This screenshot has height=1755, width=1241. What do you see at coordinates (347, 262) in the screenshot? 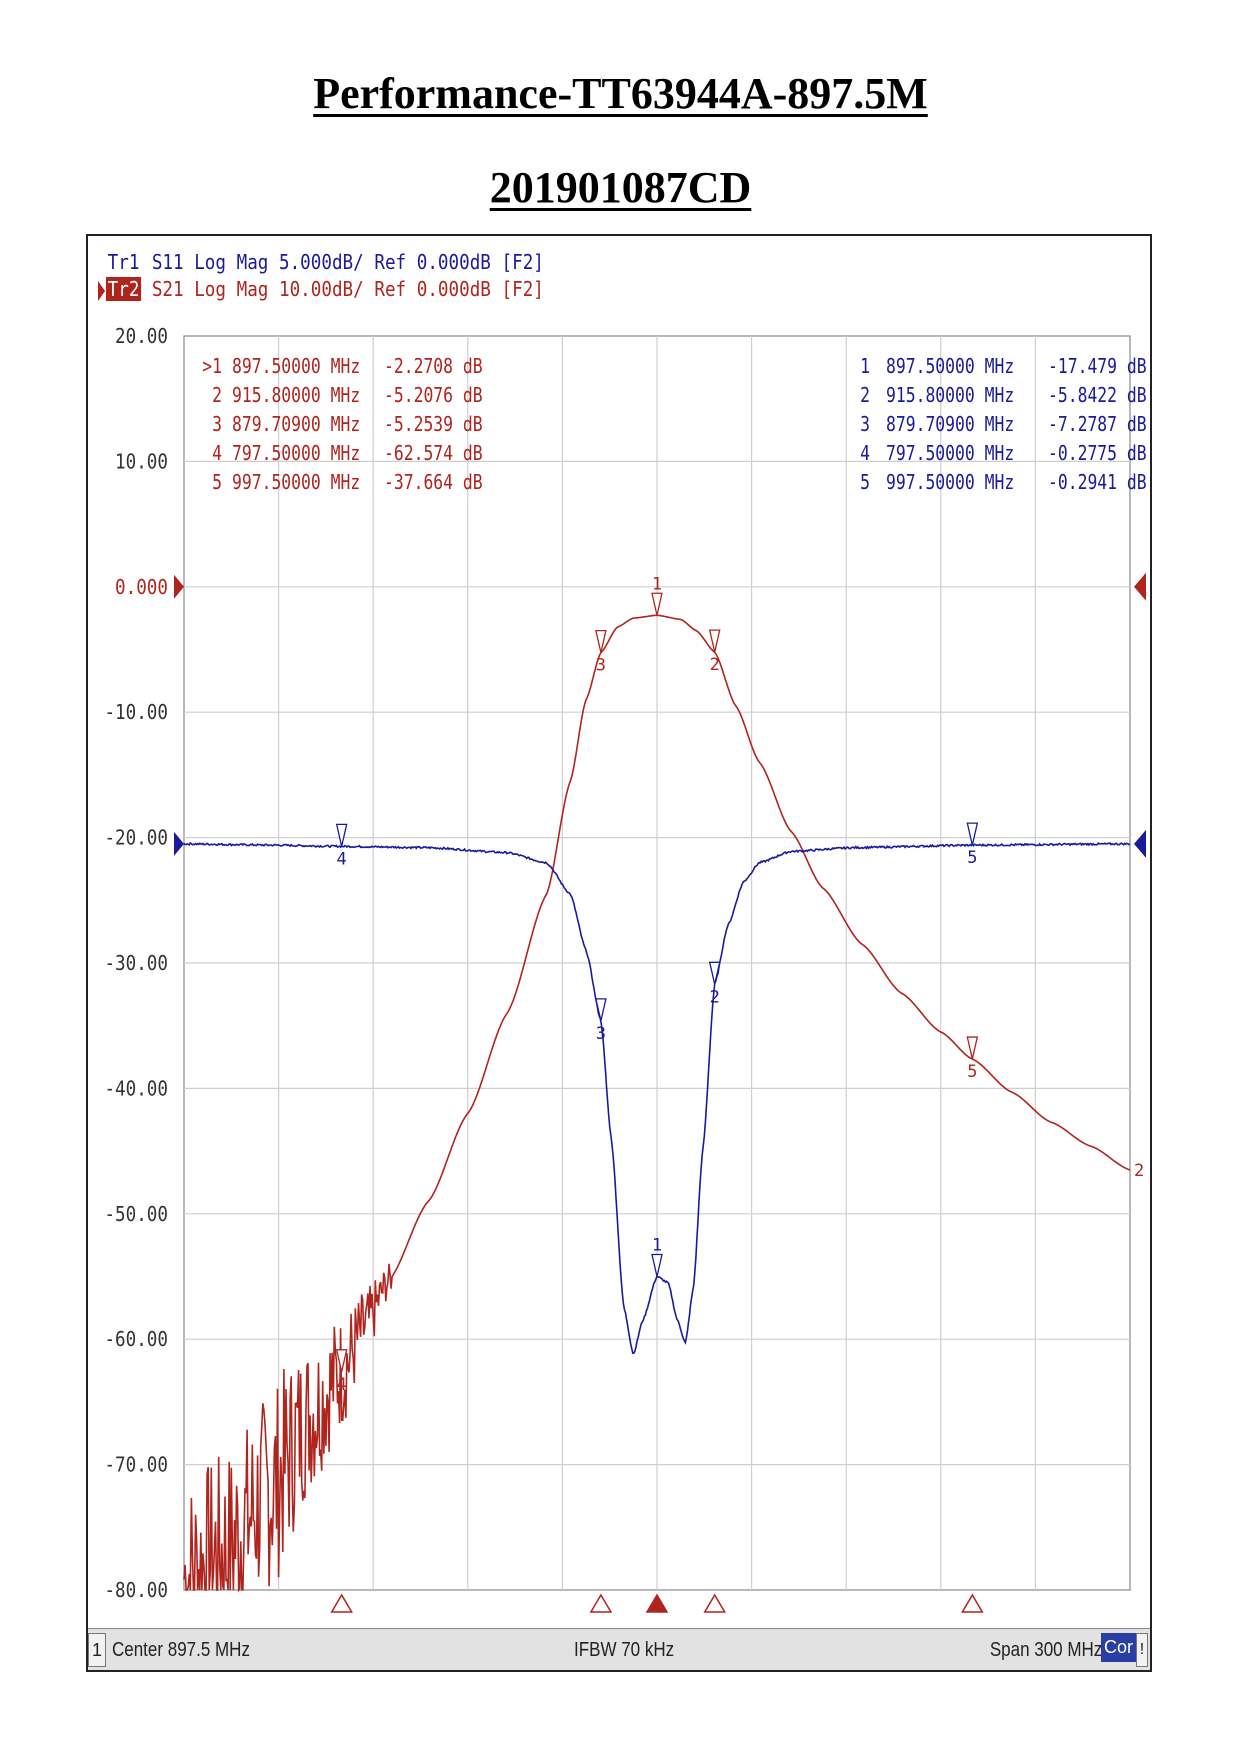
I see `trace1-setting: S11 Log Mag 5.000dB/ Ref 0.000dB [F2]` at bounding box center [347, 262].